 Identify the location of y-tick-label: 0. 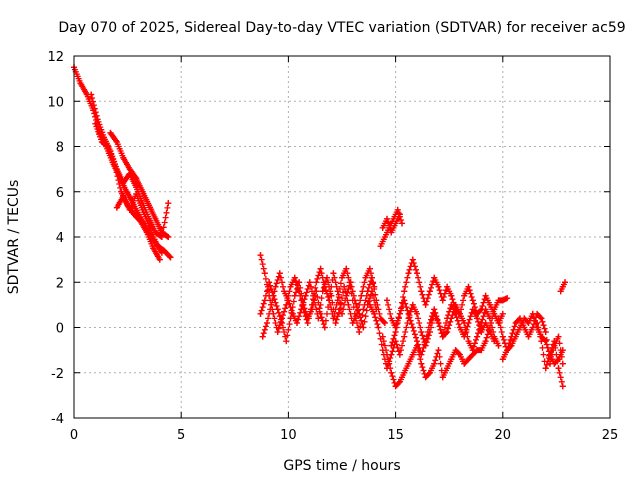
(60, 329).